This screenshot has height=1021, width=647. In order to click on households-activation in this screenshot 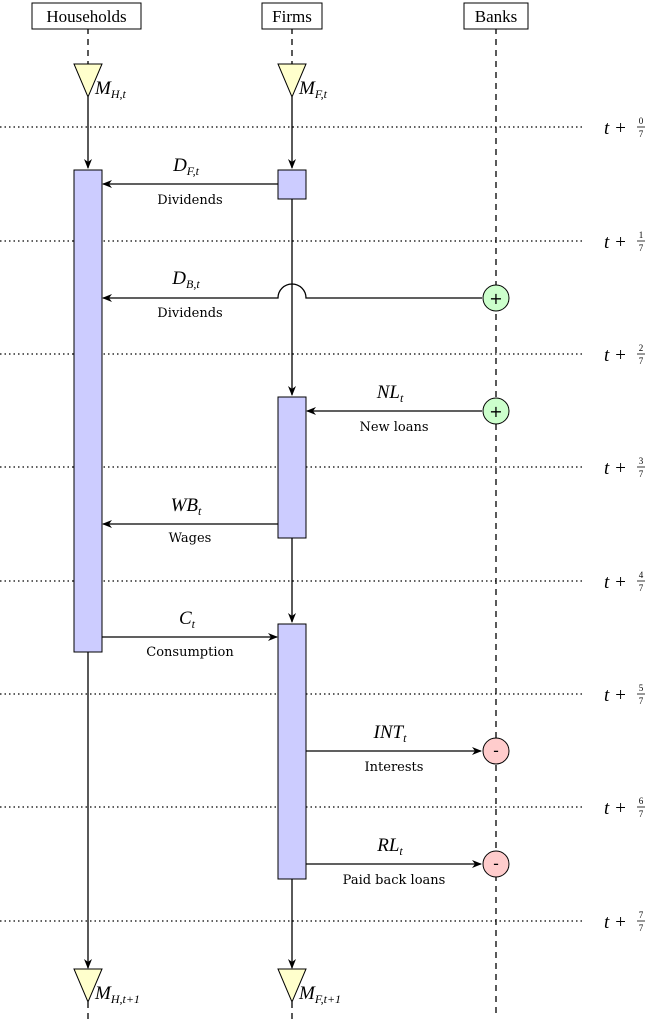, I will do `click(88, 411)`.